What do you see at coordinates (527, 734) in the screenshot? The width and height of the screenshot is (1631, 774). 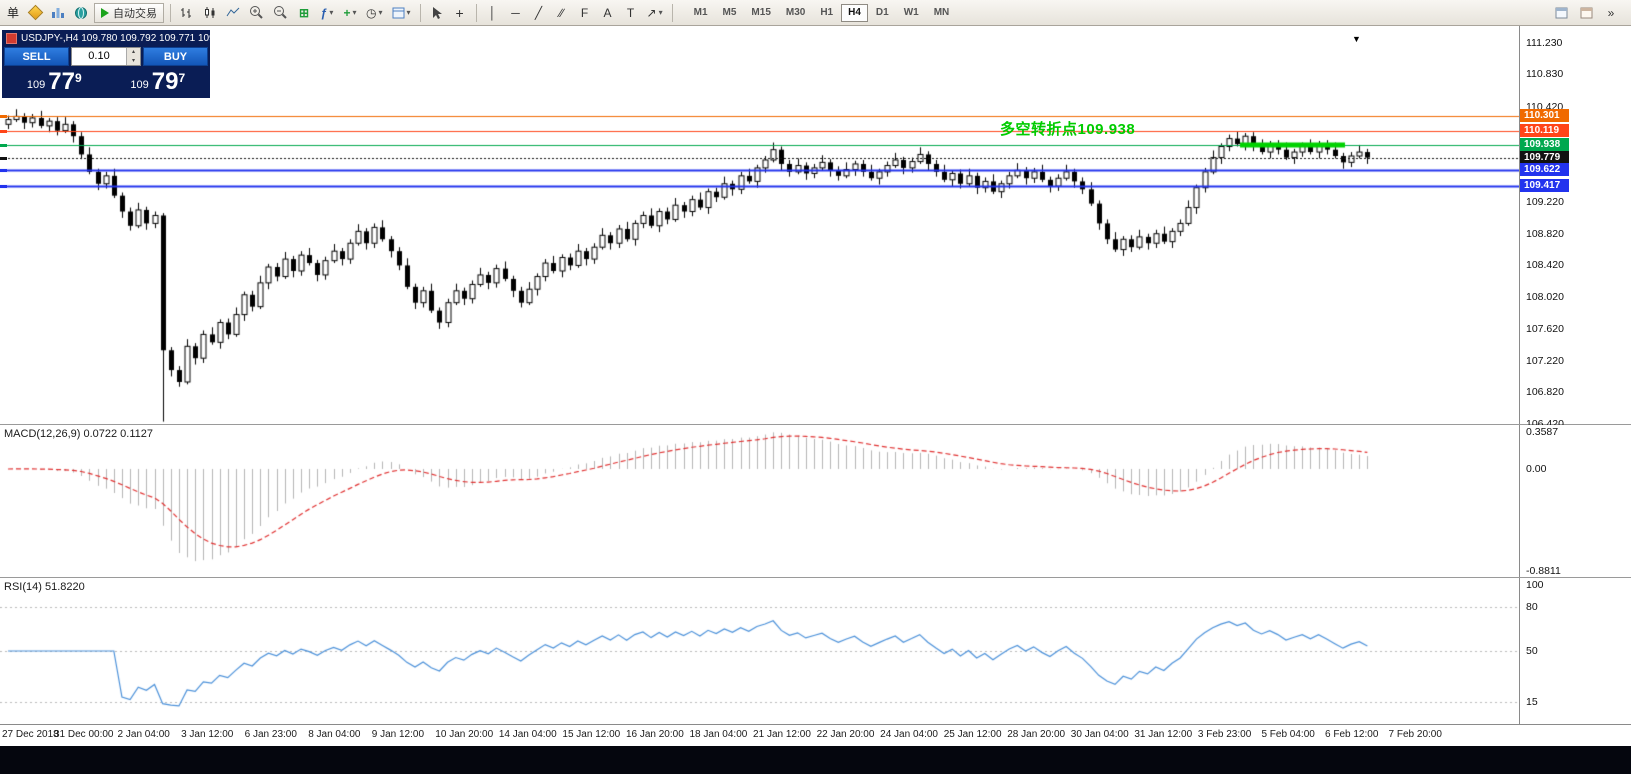 I see `time-axis-label: 14 Jan 04:00` at bounding box center [527, 734].